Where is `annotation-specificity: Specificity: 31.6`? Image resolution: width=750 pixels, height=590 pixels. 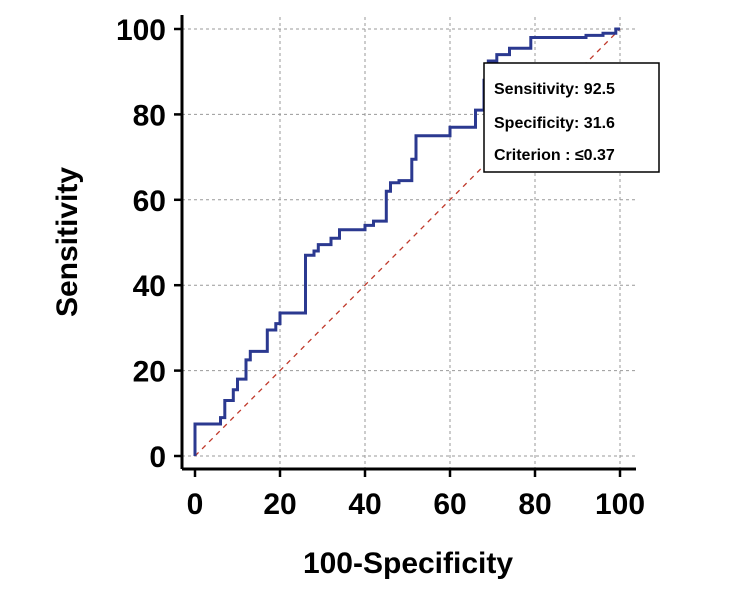 annotation-specificity: Specificity: 31.6 is located at coordinates (554, 123).